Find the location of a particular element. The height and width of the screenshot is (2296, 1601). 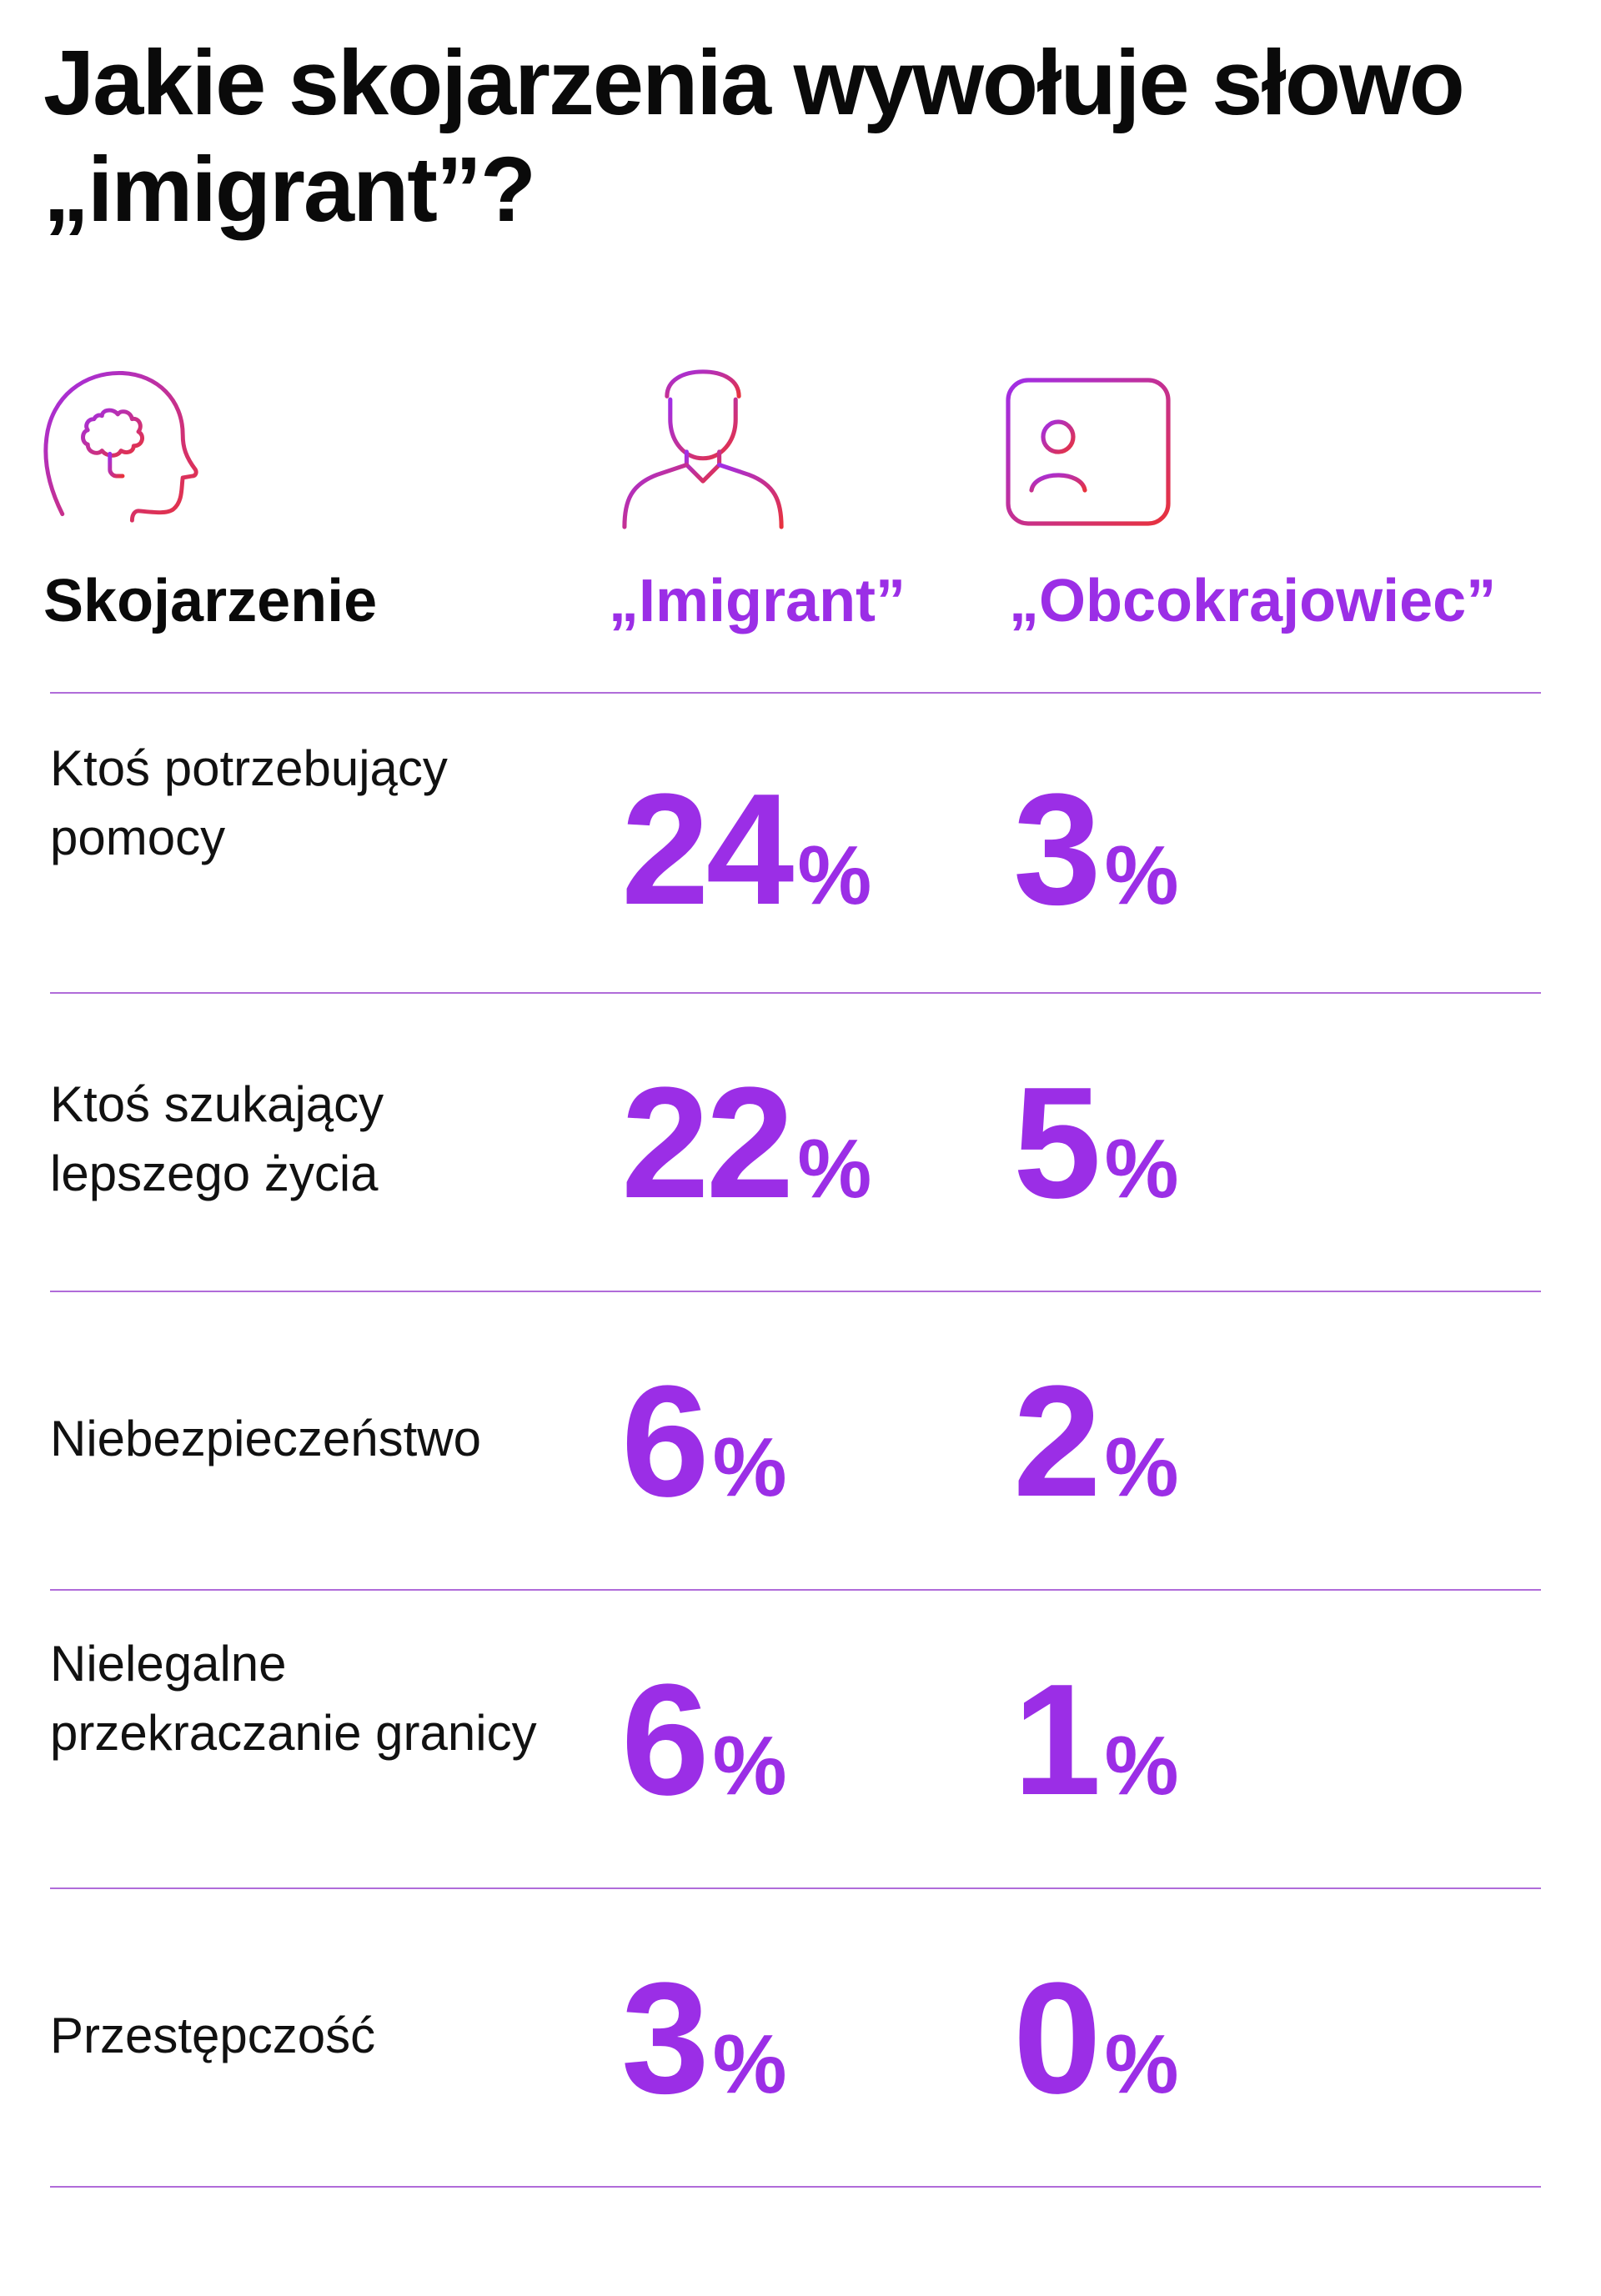

row-label: Ktoś potrzebujący pomocy is located at coordinates (249, 803).